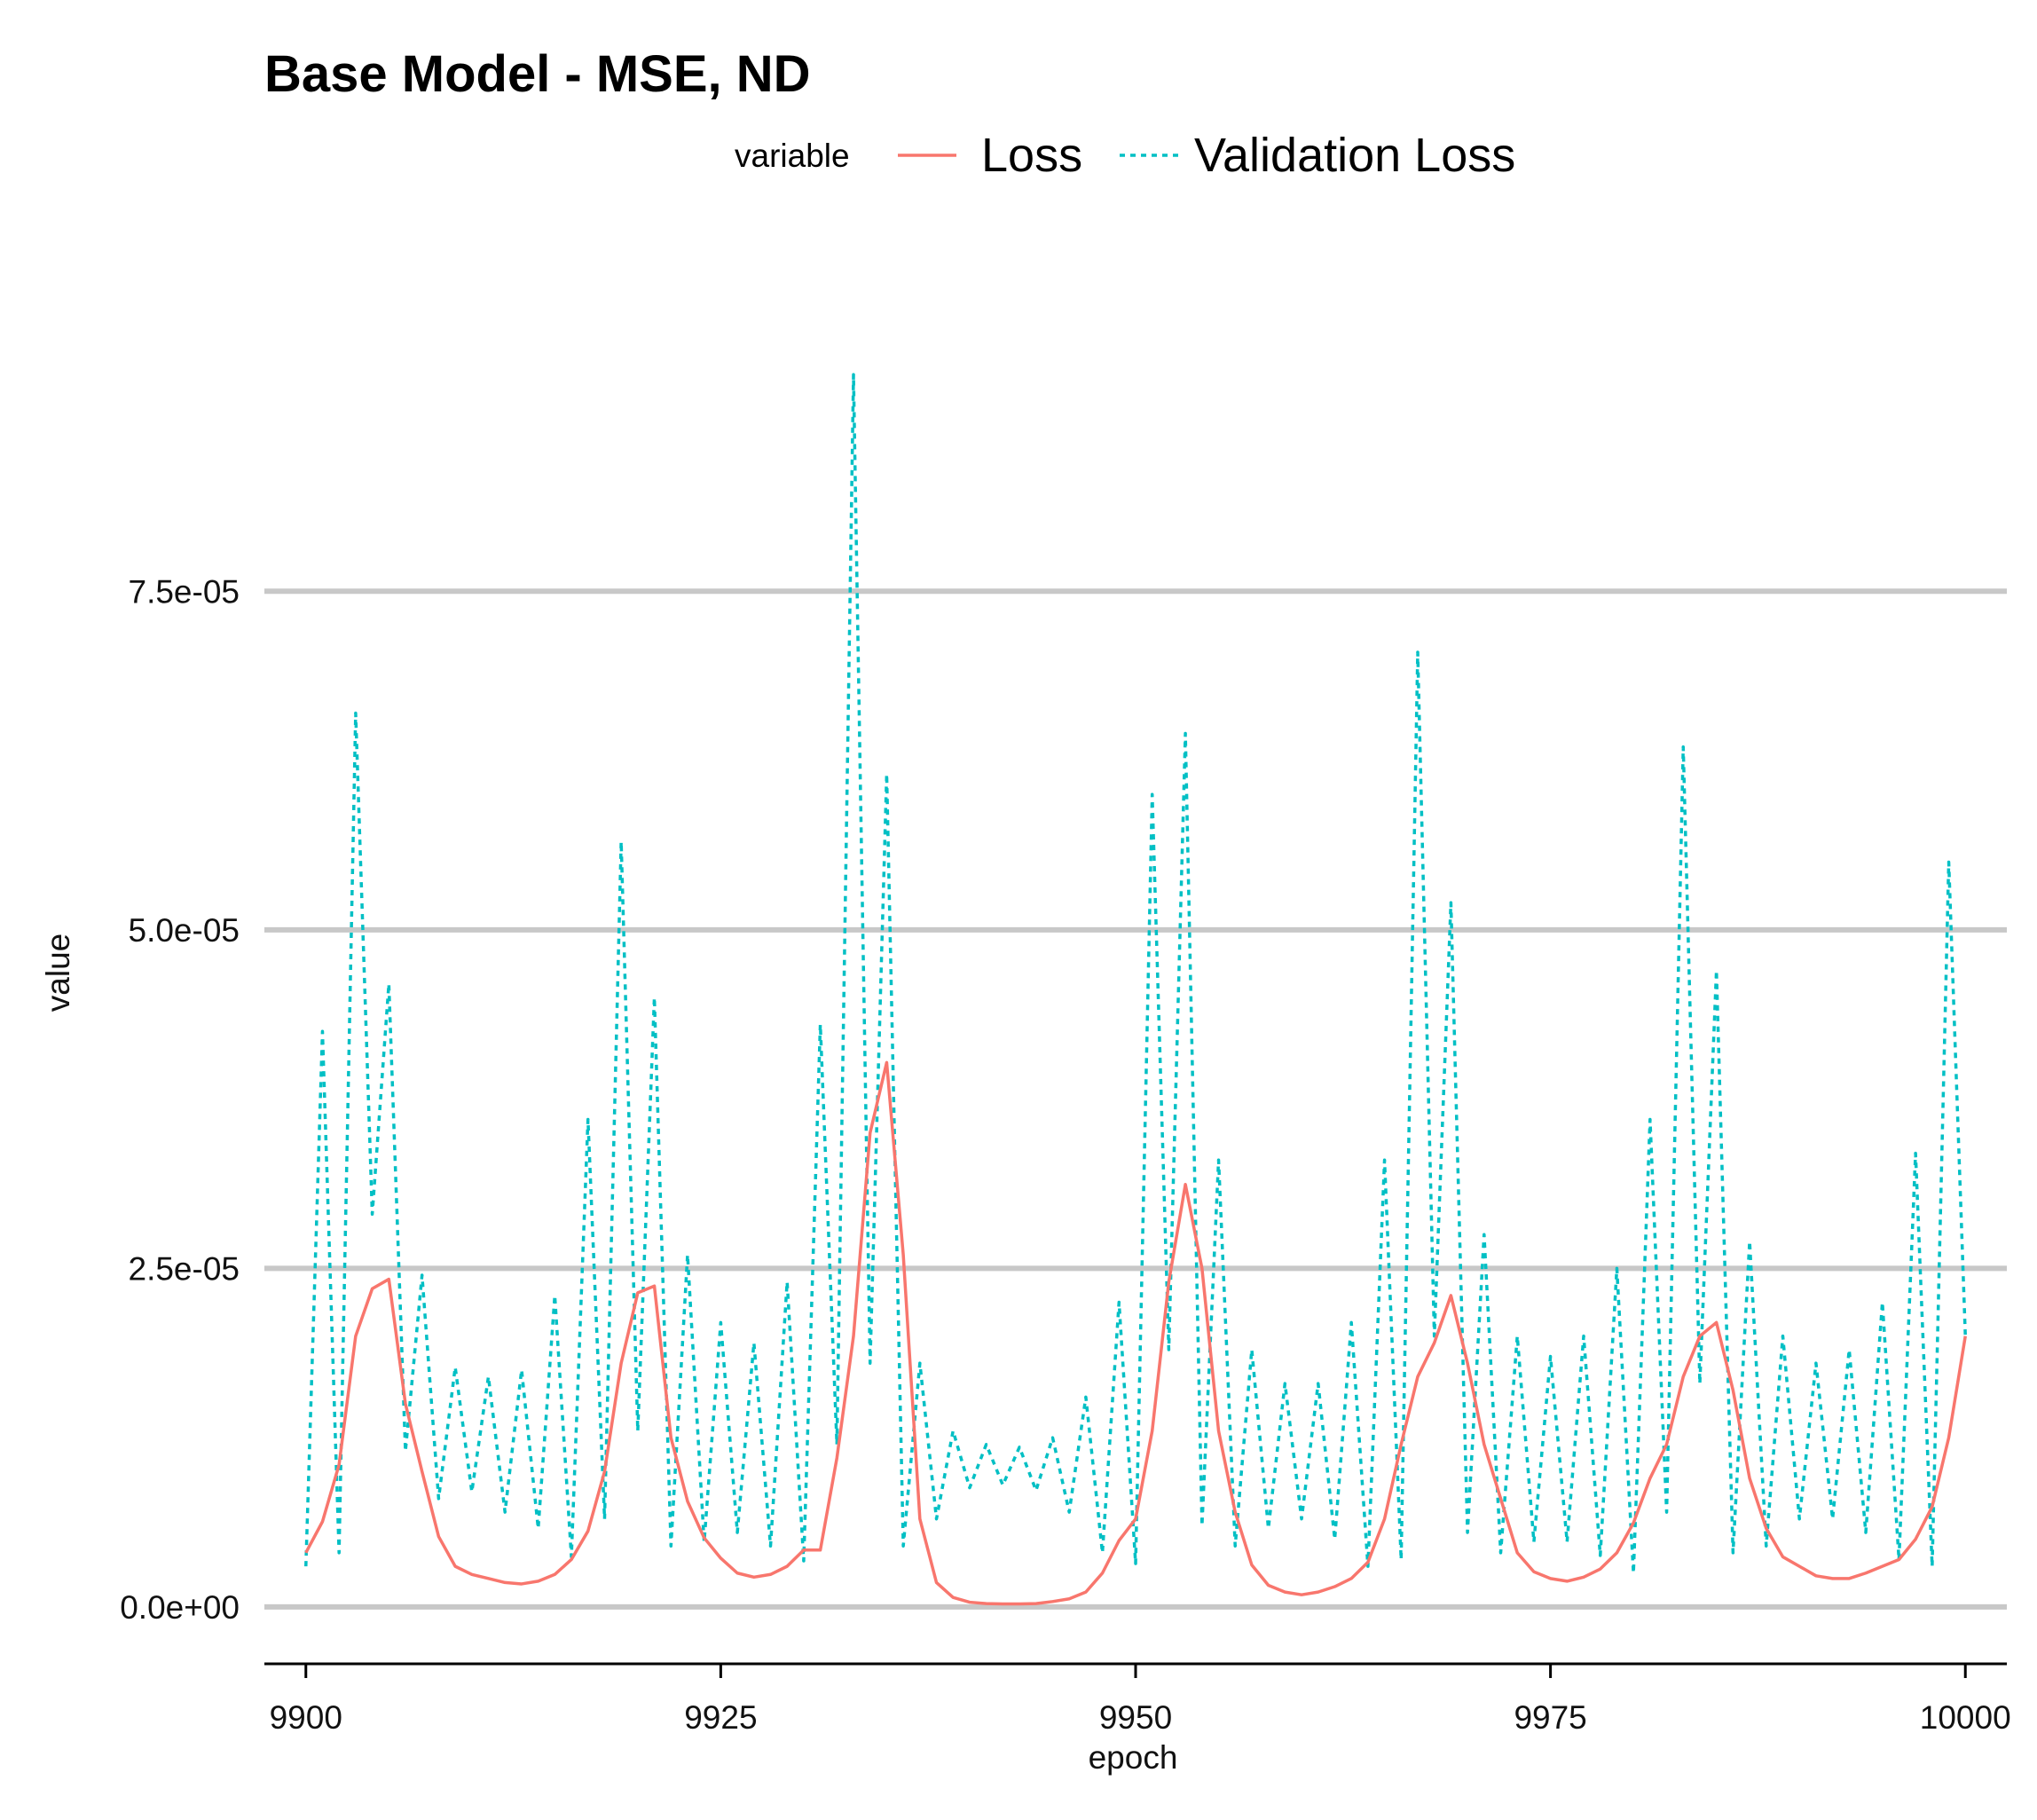  Describe the element at coordinates (58, 973) in the screenshot. I see `y-axis-title: value` at that location.